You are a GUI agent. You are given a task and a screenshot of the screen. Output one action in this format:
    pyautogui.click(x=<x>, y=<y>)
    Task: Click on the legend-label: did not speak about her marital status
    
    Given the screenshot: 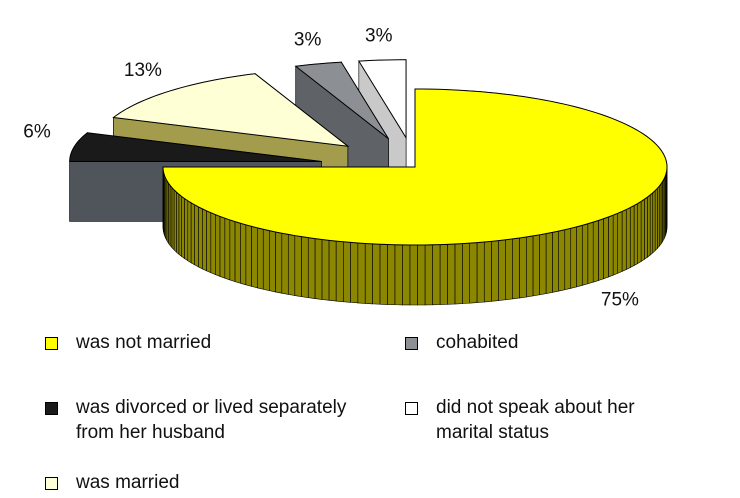 What is the action you would take?
    pyautogui.click(x=535, y=420)
    